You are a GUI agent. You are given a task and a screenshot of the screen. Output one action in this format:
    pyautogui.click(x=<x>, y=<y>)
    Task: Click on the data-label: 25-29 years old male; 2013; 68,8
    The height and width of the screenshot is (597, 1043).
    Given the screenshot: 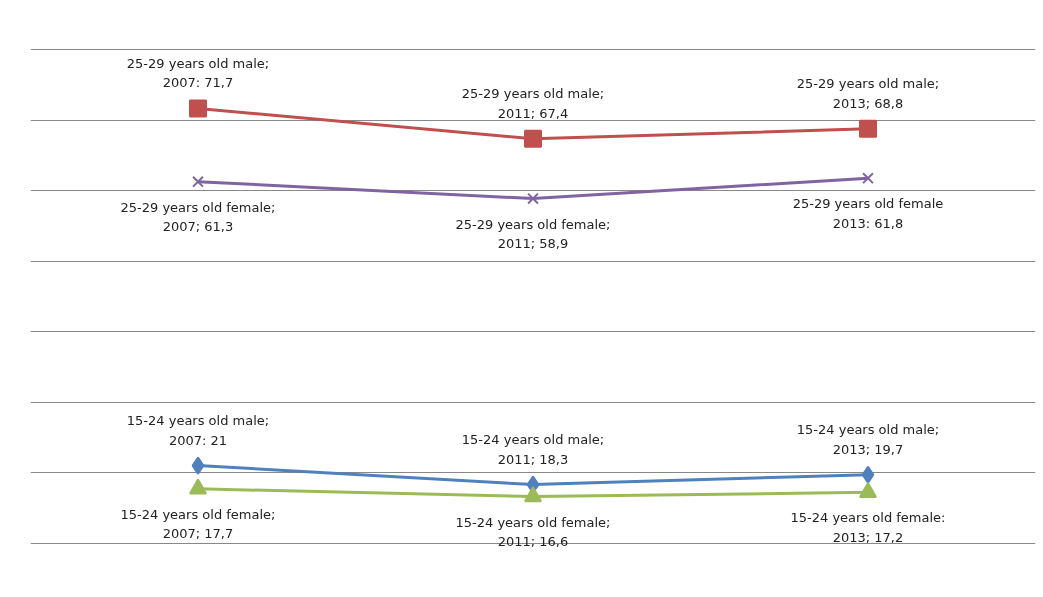 What is the action you would take?
    pyautogui.click(x=868, y=93)
    